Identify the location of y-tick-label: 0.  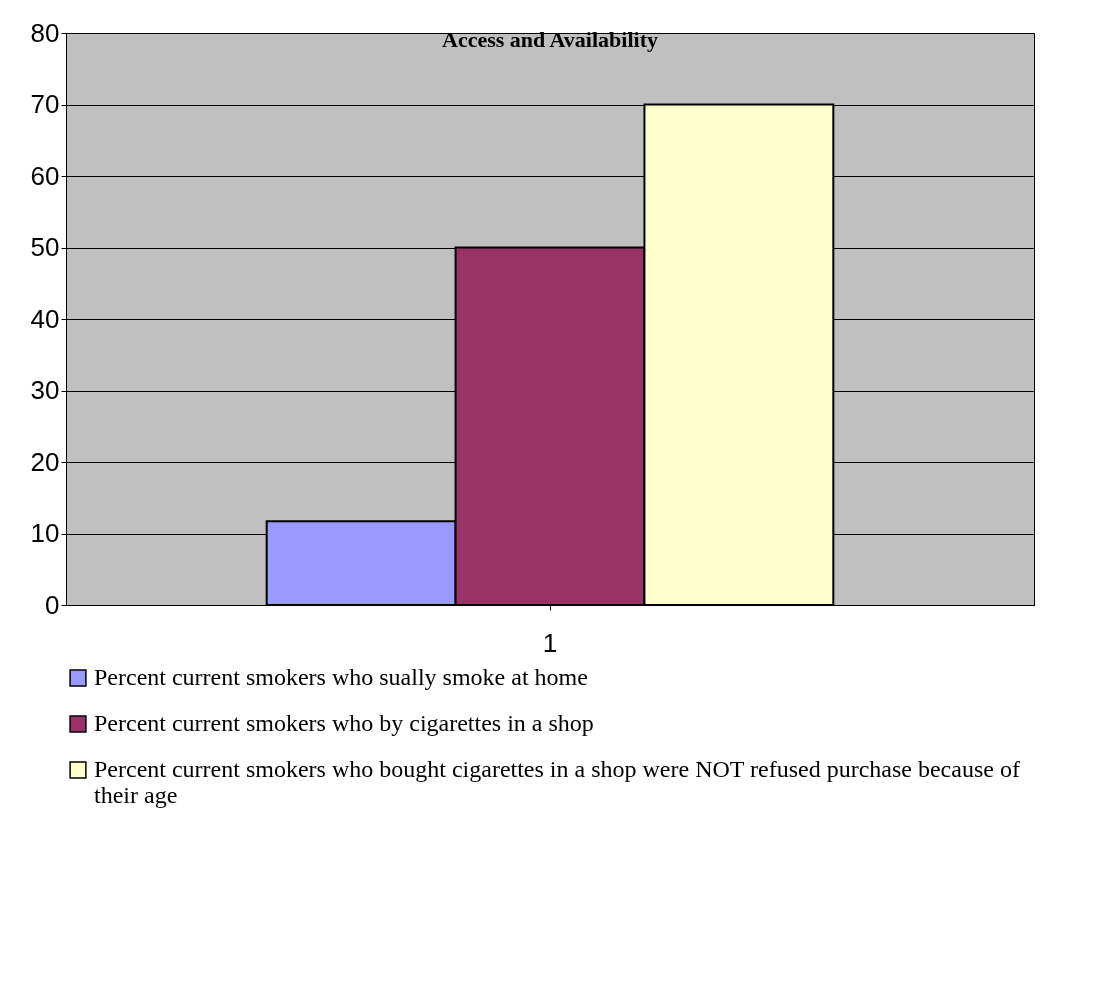
(52, 604).